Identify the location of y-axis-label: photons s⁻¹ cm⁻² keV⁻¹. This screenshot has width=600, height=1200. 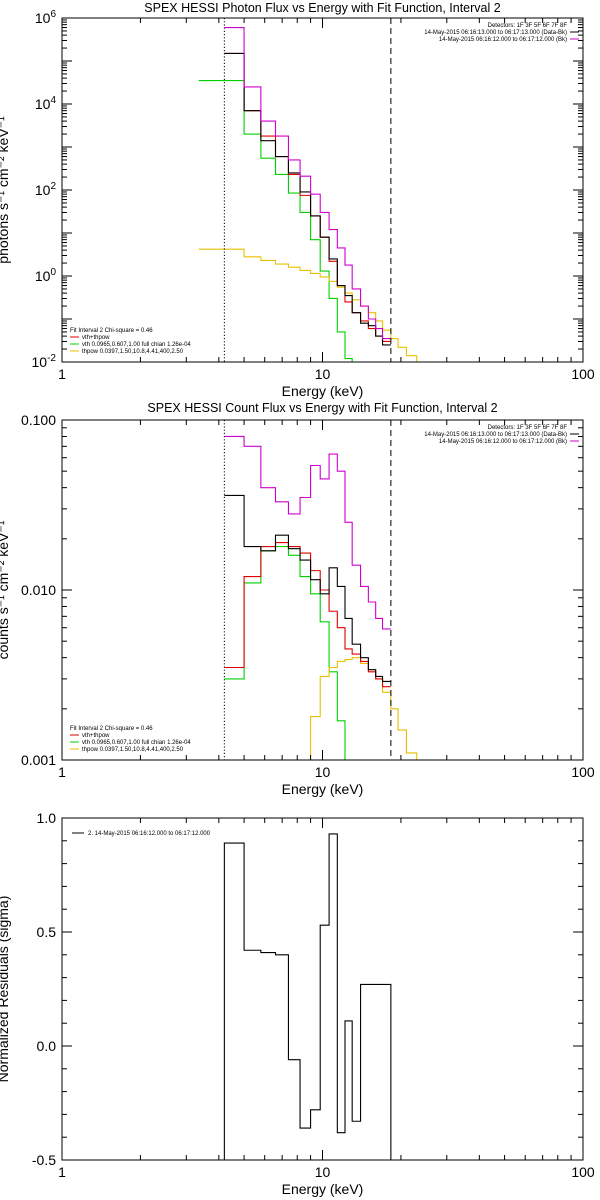
(5, 190).